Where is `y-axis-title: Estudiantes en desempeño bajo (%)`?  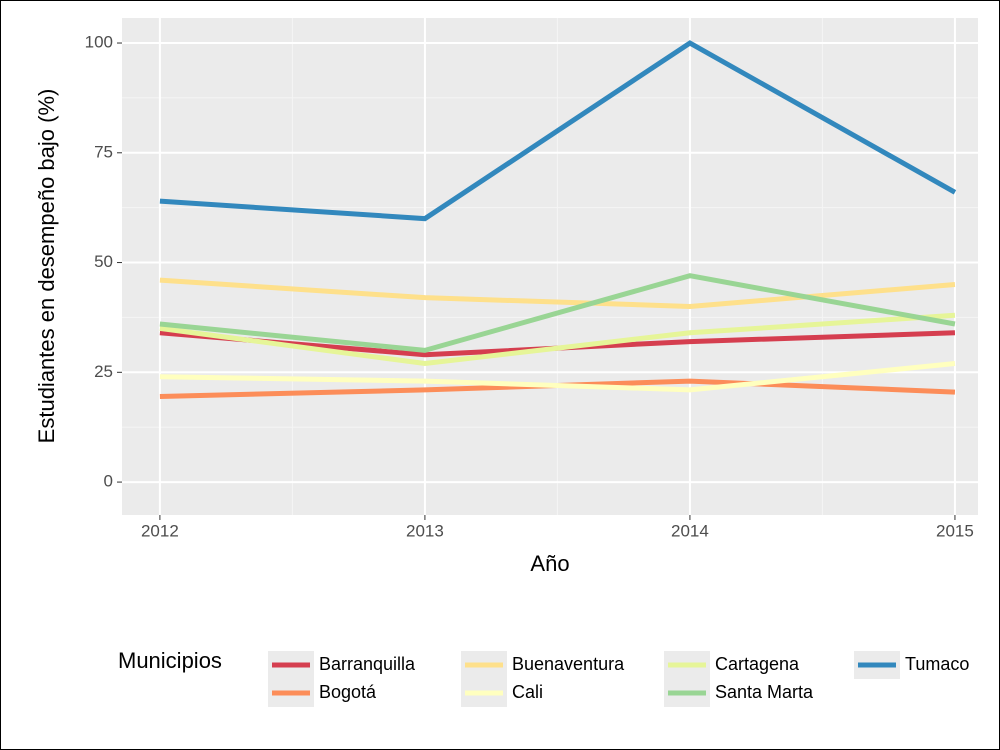
y-axis-title: Estudiantes en desempeño bajo (%) is located at coordinates (46, 266).